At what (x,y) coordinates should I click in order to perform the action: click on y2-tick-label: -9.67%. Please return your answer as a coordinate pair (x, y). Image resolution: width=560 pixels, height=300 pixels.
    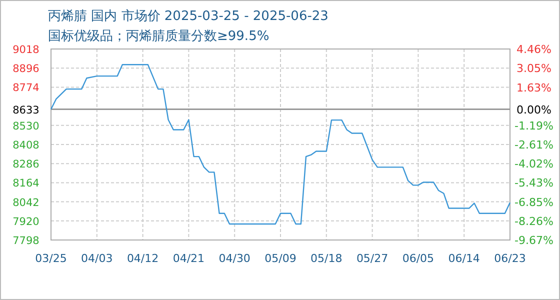
    Looking at the image, I should click on (534, 240).